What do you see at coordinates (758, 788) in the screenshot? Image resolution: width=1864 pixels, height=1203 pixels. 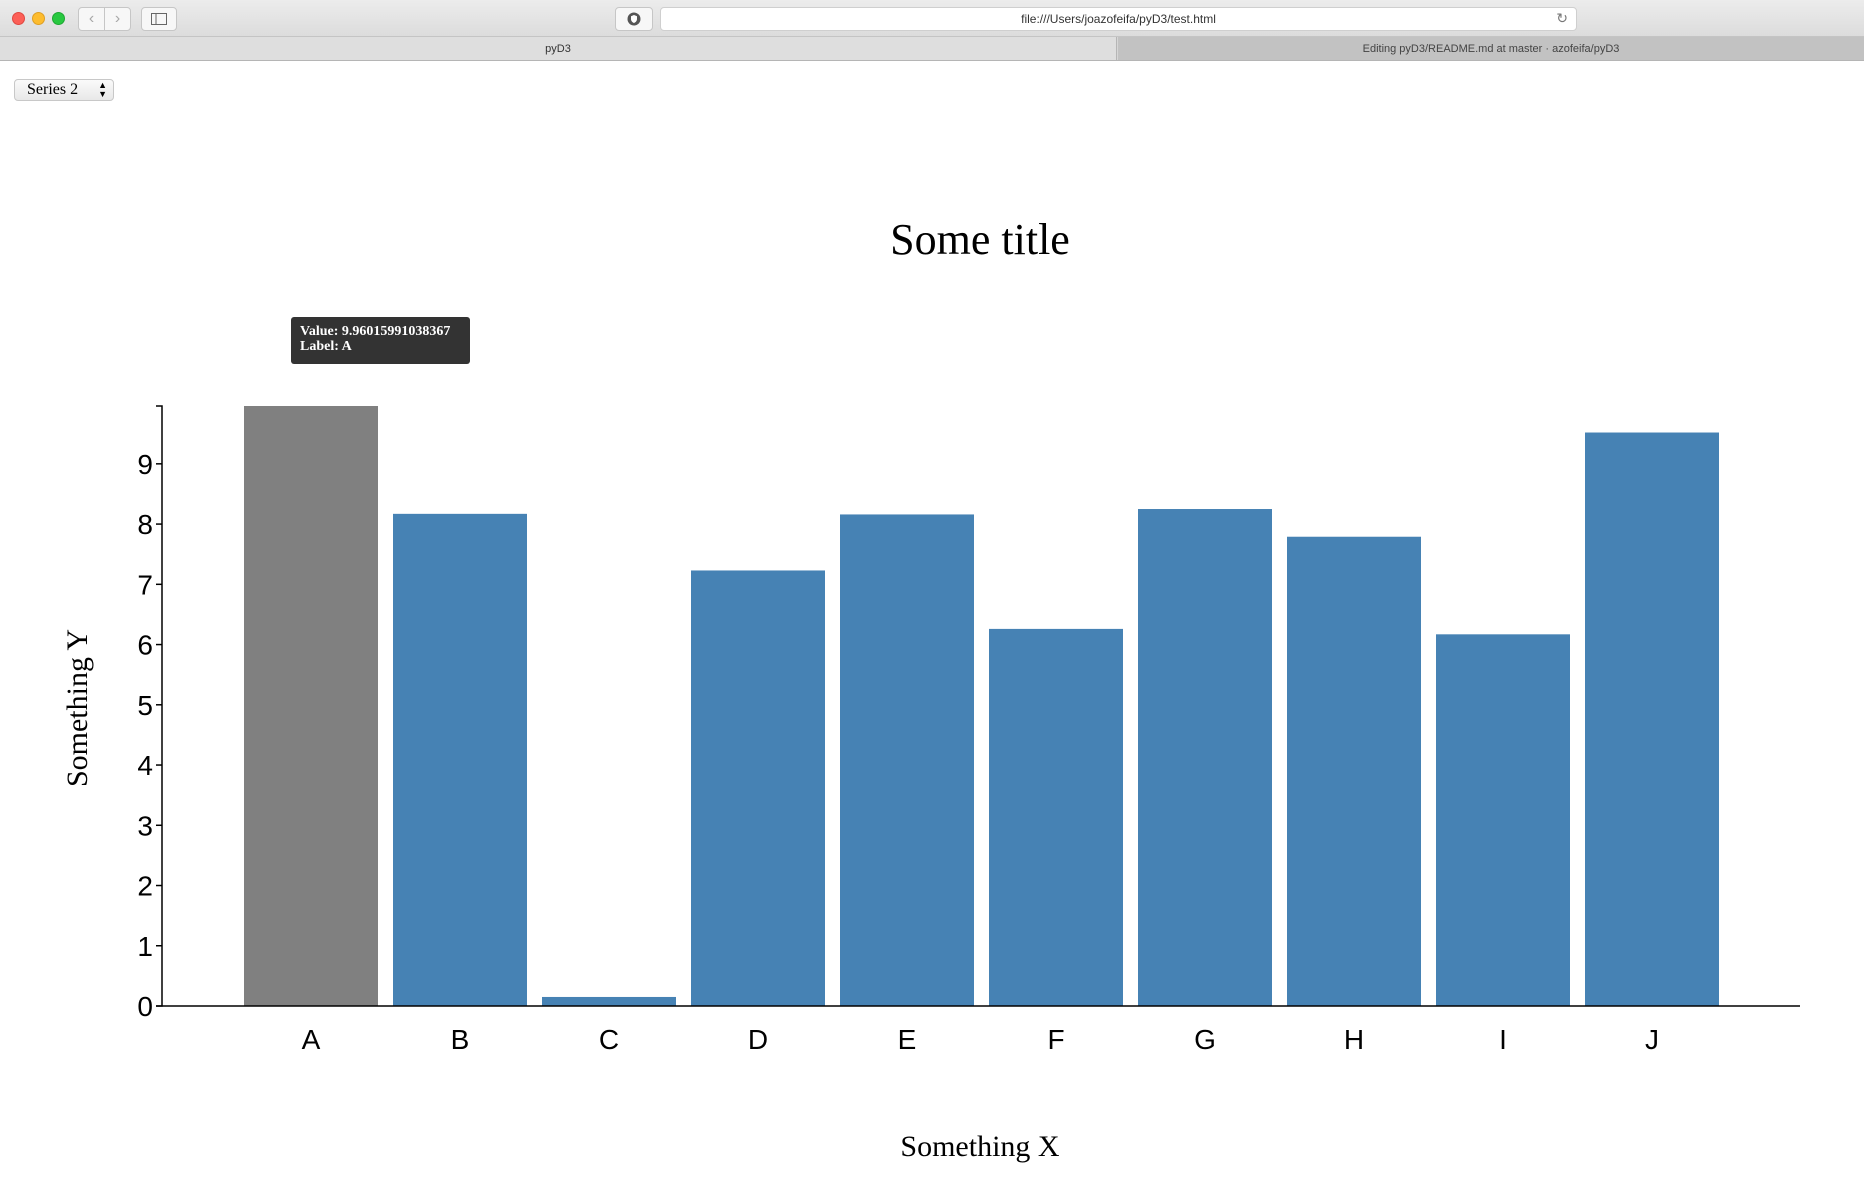 I see `bar-d` at bounding box center [758, 788].